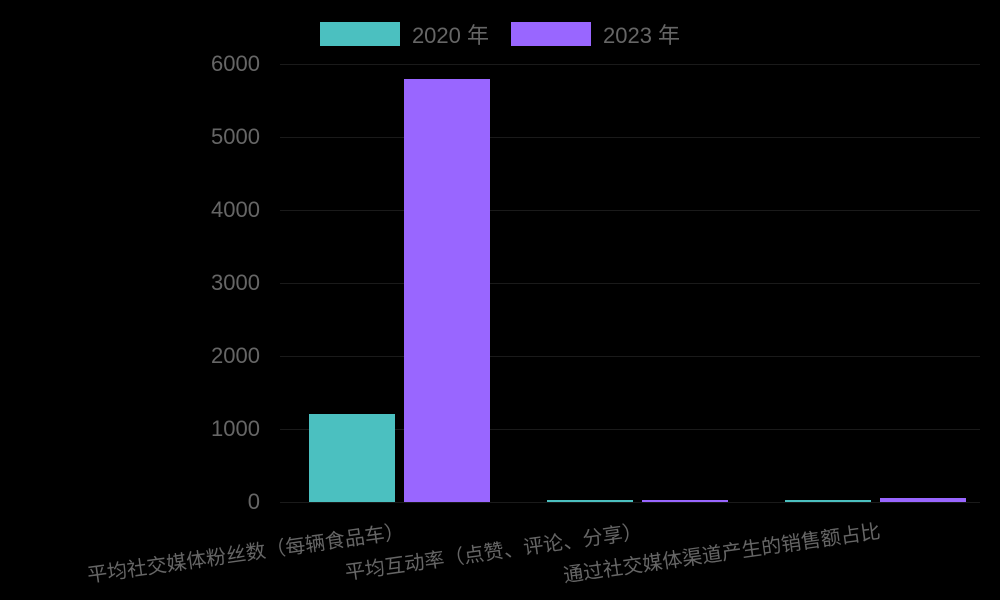  What do you see at coordinates (235, 355) in the screenshot?
I see `y-tick-label: 2000` at bounding box center [235, 355].